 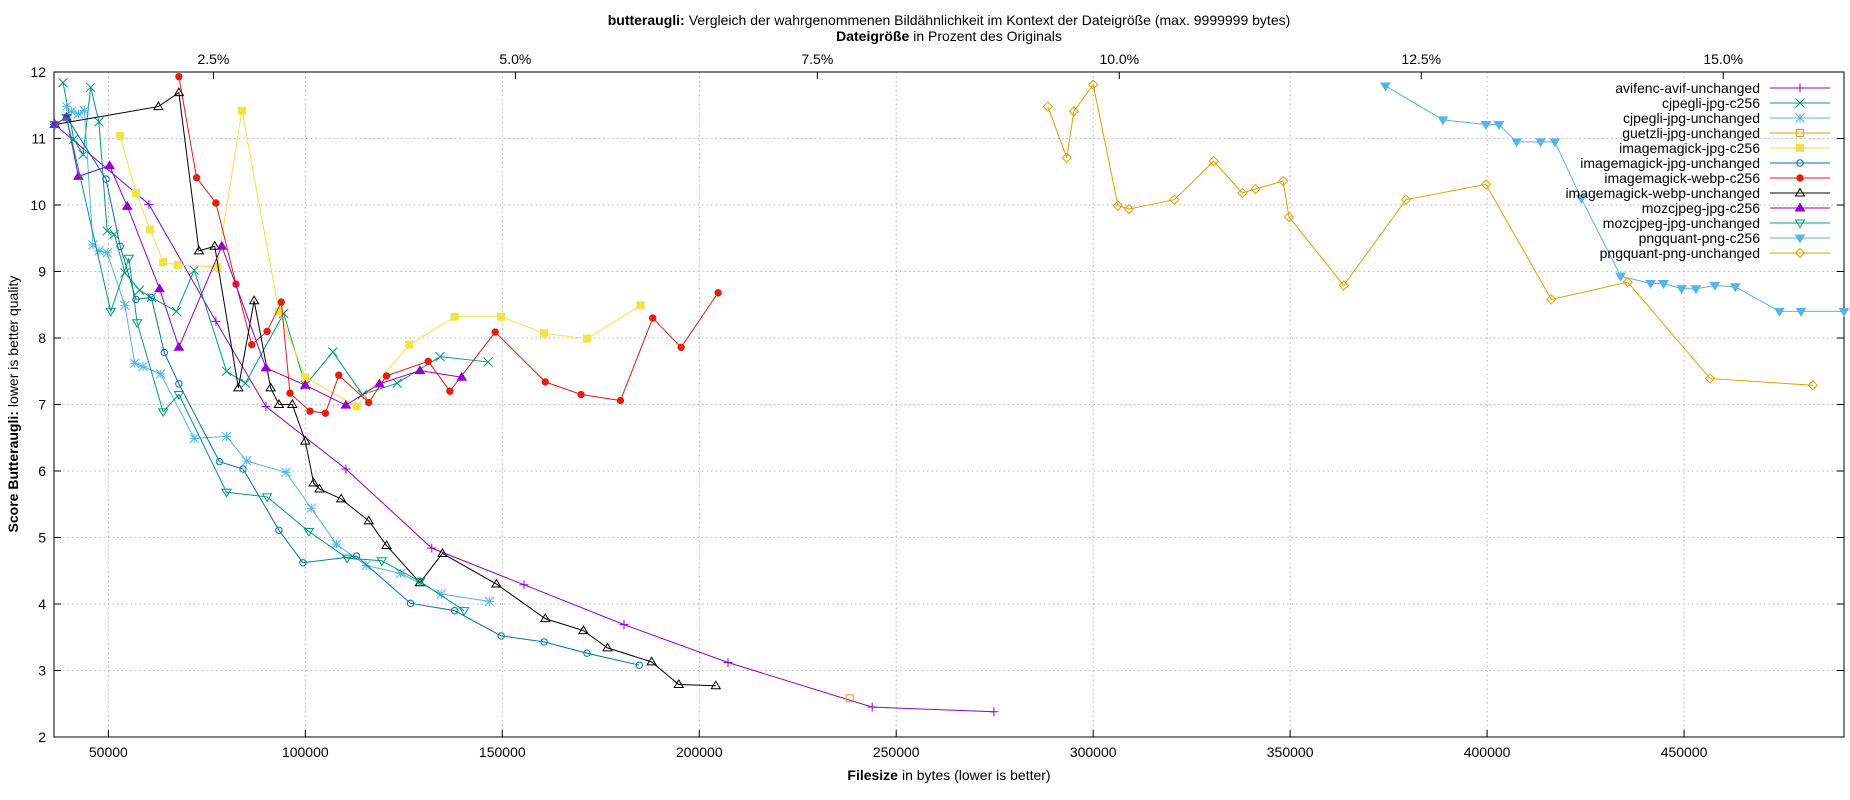 What do you see at coordinates (1670, 163) in the screenshot?
I see `legend-label: imagemagick-jpg-unchanged` at bounding box center [1670, 163].